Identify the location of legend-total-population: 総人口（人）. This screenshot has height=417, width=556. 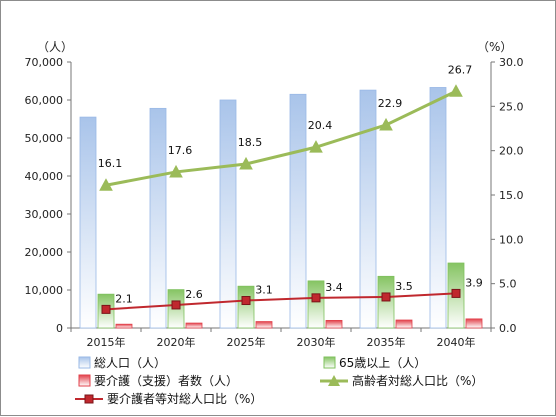
(122, 363).